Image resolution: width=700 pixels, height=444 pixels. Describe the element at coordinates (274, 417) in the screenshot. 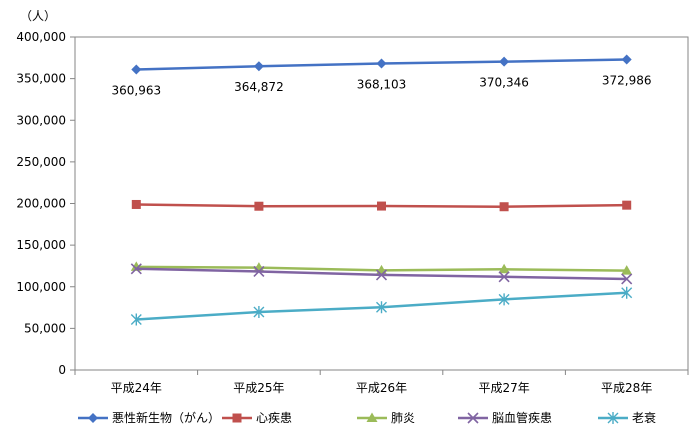

I see `legend-label: 心疾患` at that location.